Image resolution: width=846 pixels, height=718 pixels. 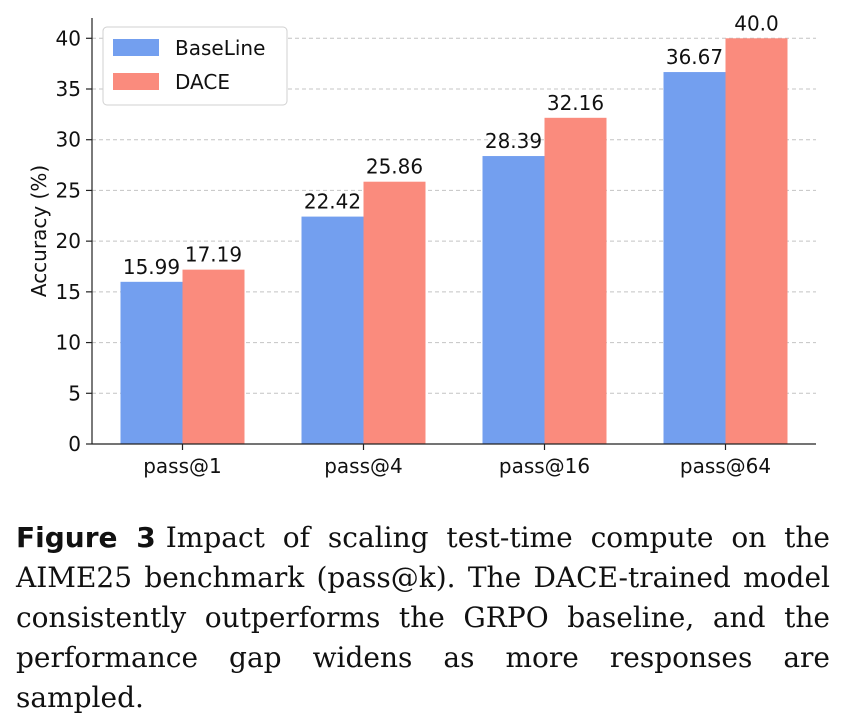 What do you see at coordinates (151, 267) in the screenshot?
I see `bar-value-label: 15.99` at bounding box center [151, 267].